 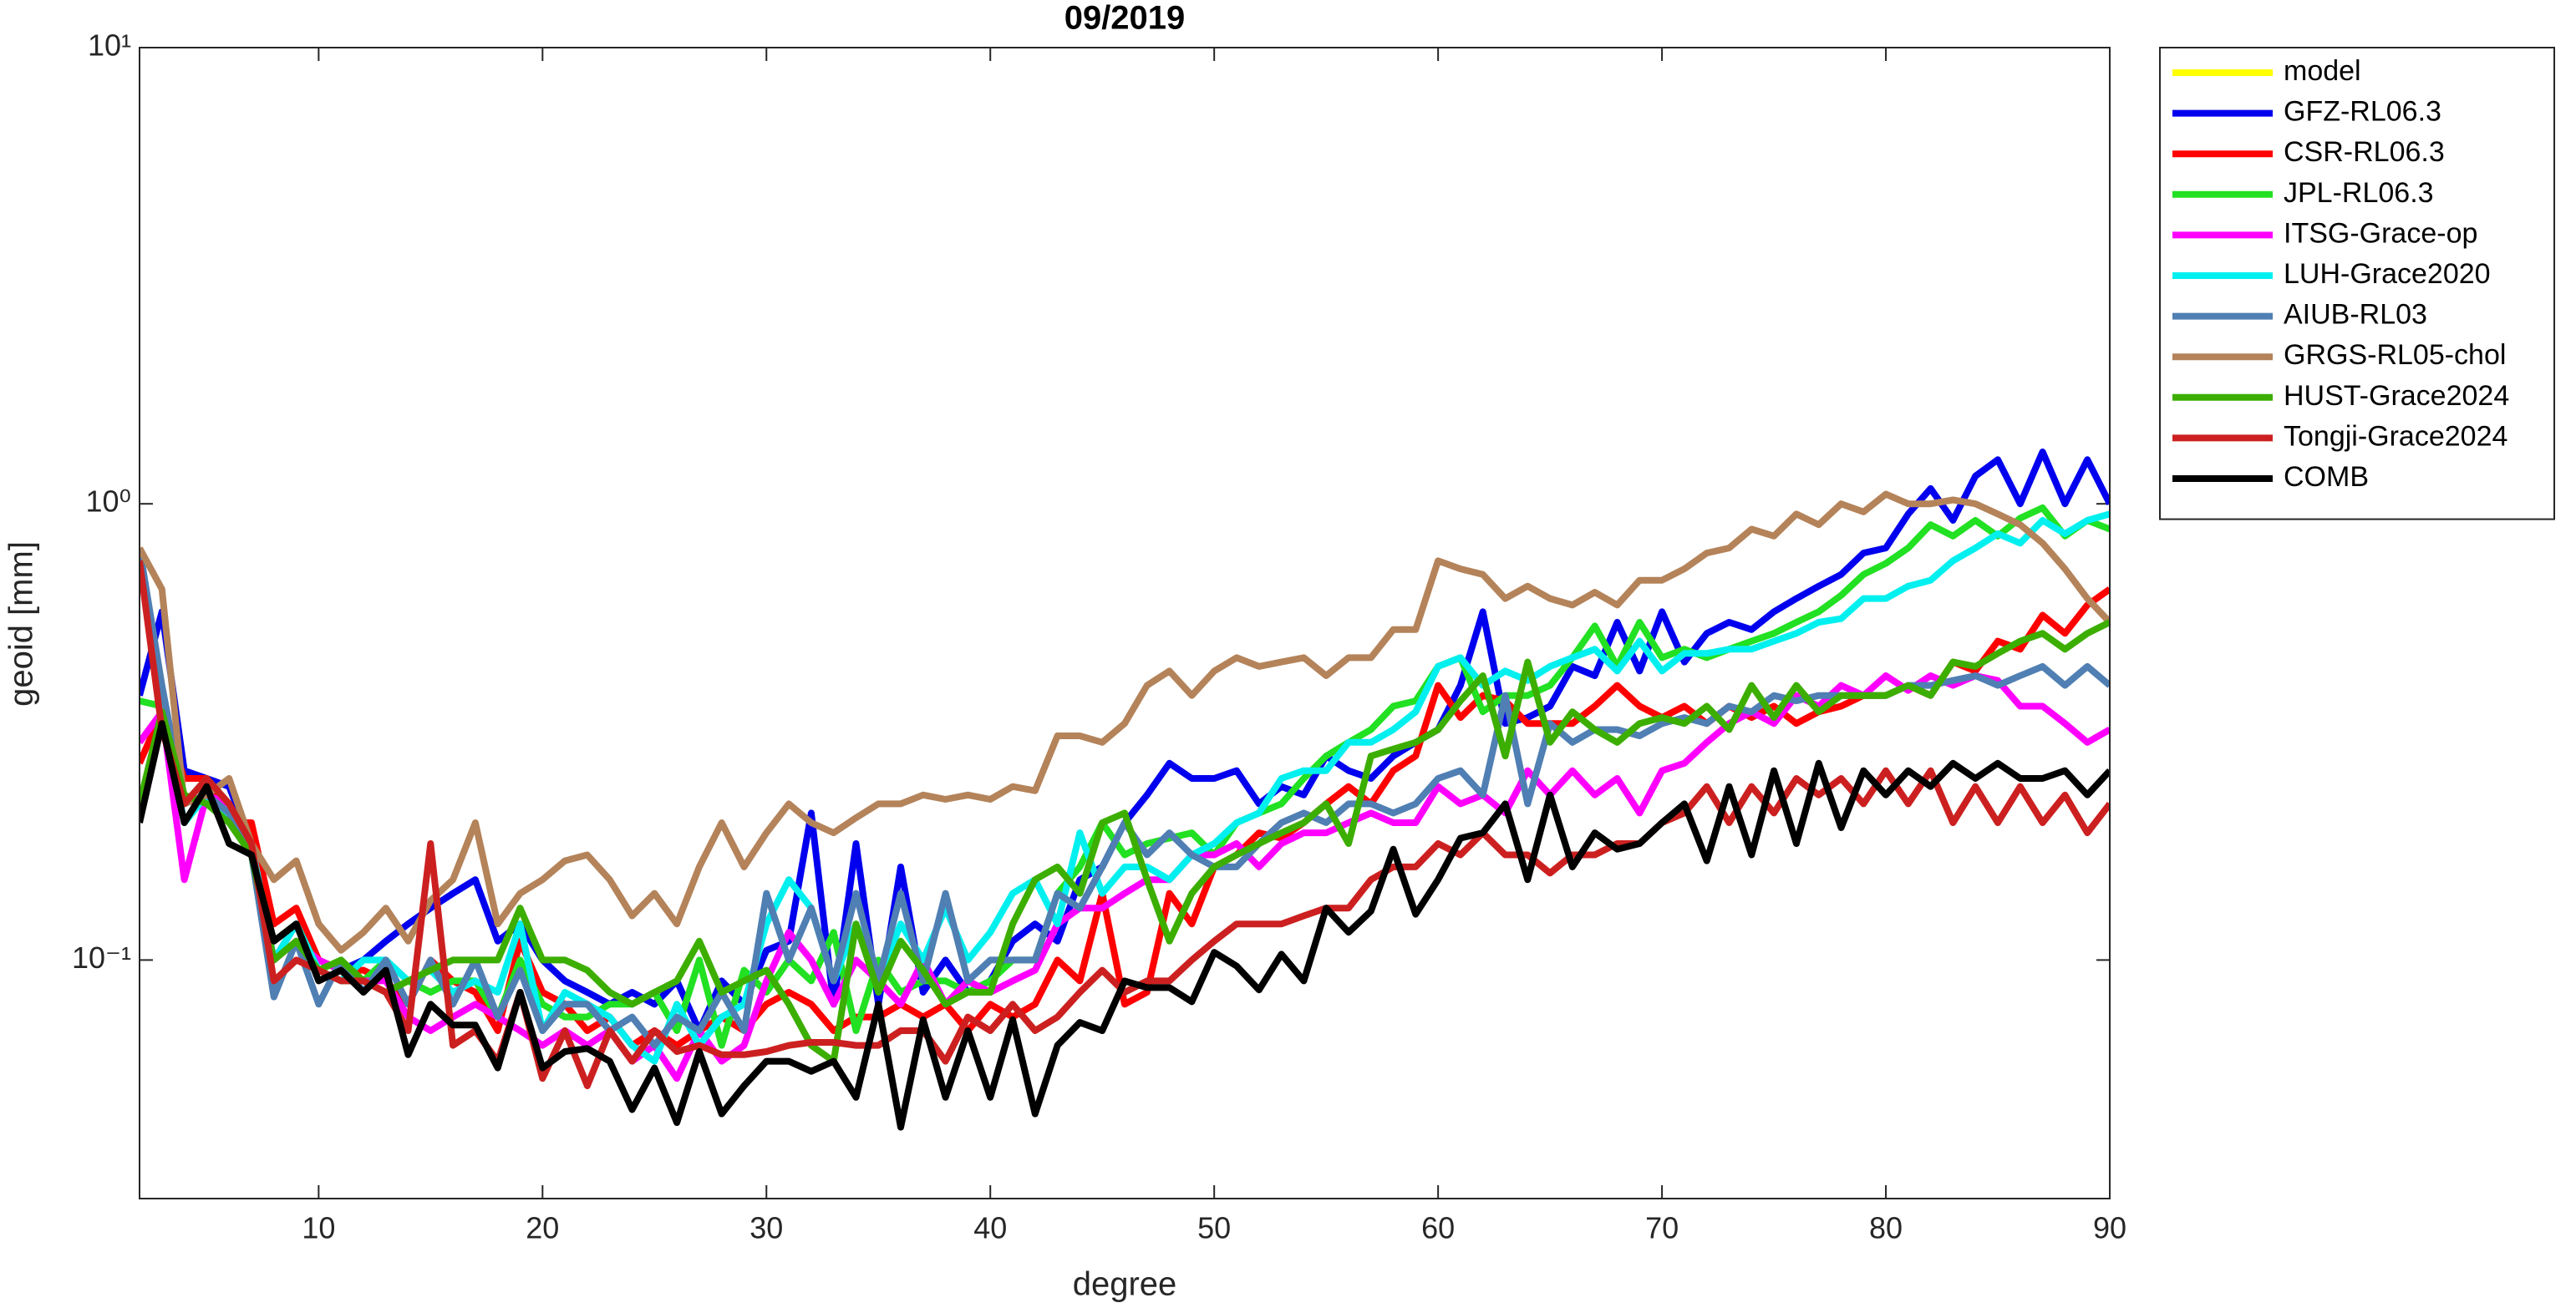 I want to click on x-axis-label: degree, so click(x=1125, y=1284).